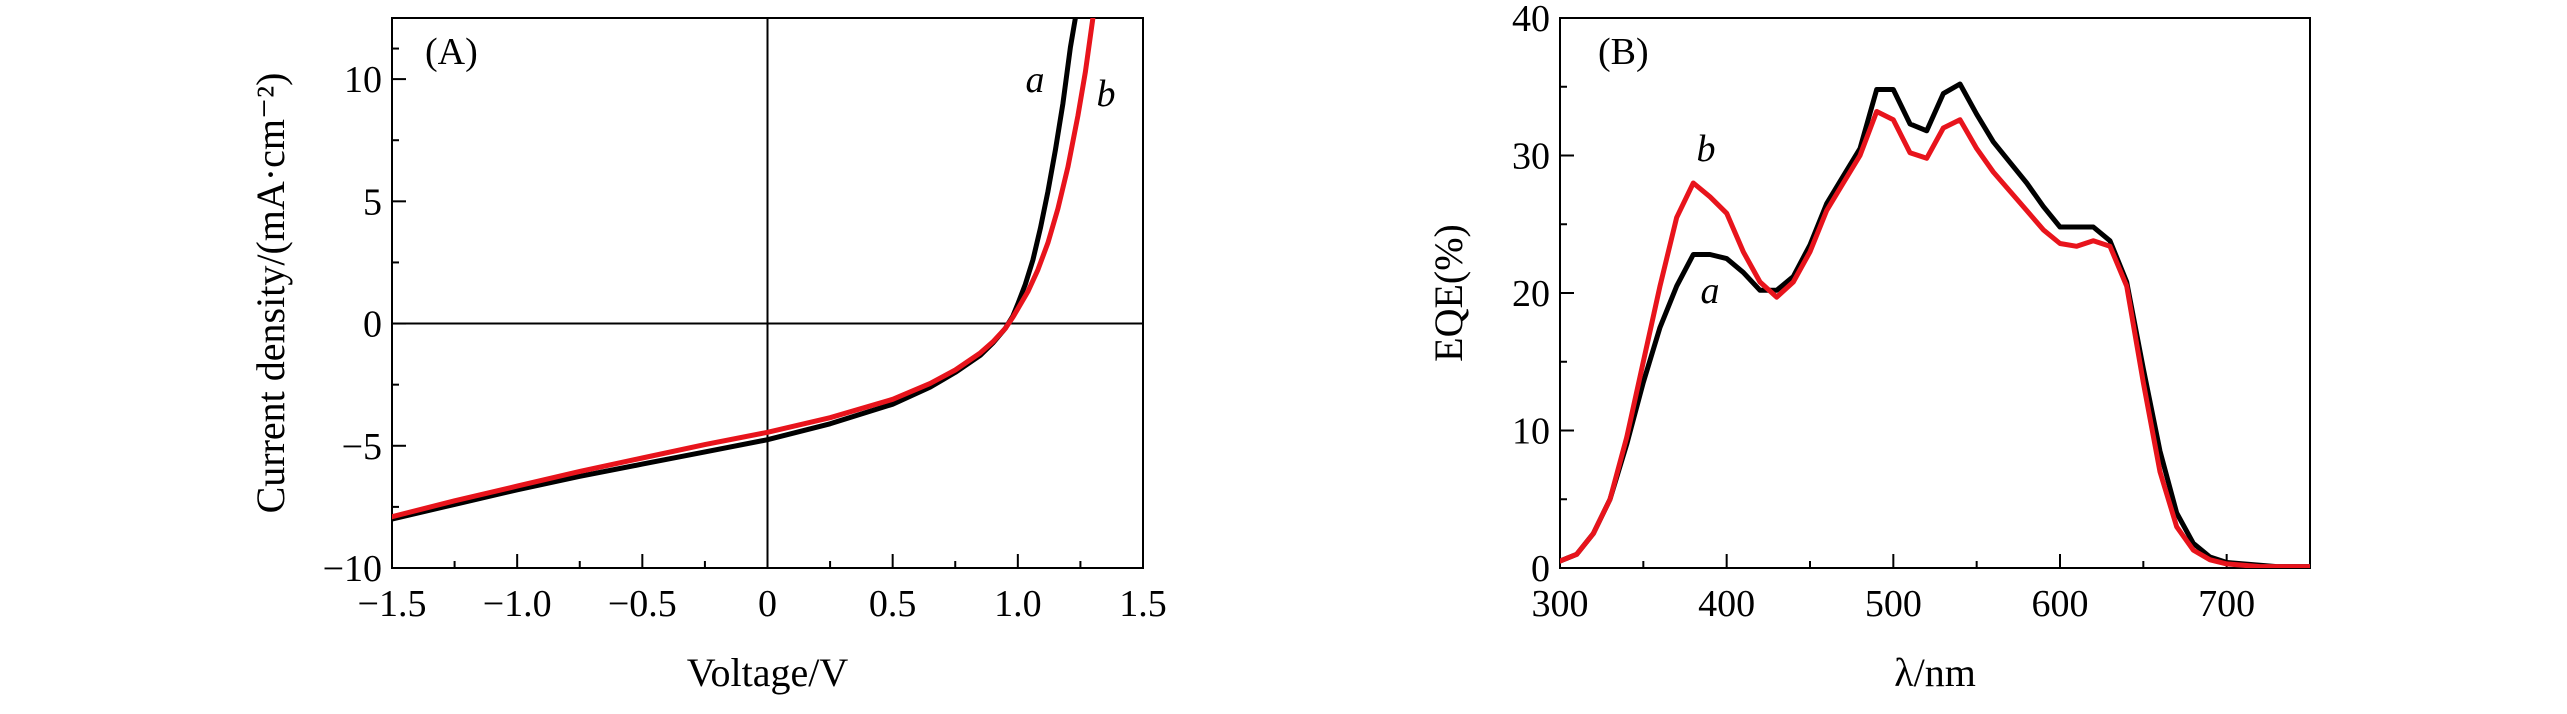 The height and width of the screenshot is (714, 2567). I want to click on y-tick-label: 20, so click(1531, 294).